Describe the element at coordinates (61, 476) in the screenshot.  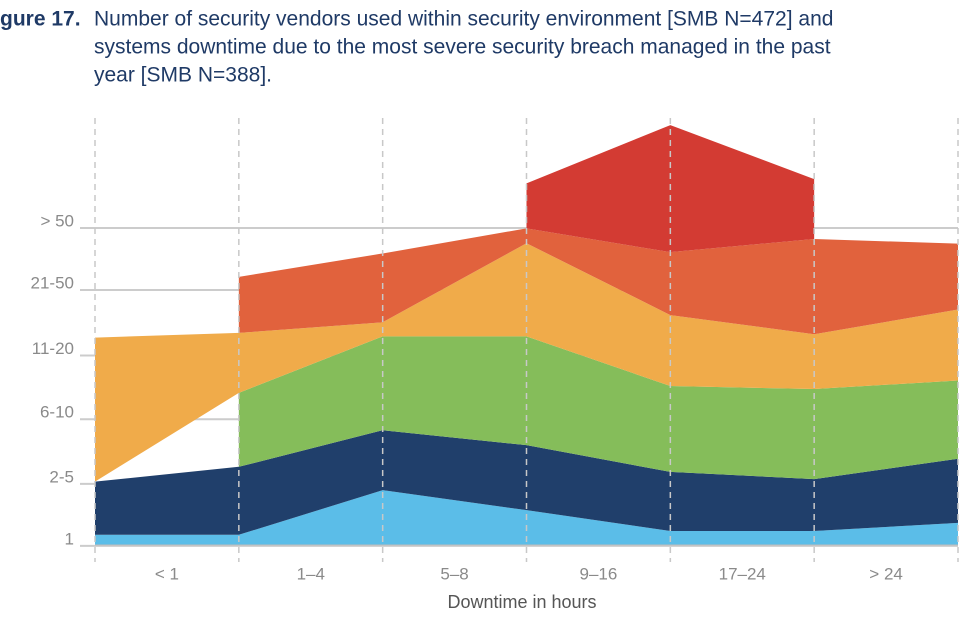
I see `y-tick-label: 2-5` at that location.